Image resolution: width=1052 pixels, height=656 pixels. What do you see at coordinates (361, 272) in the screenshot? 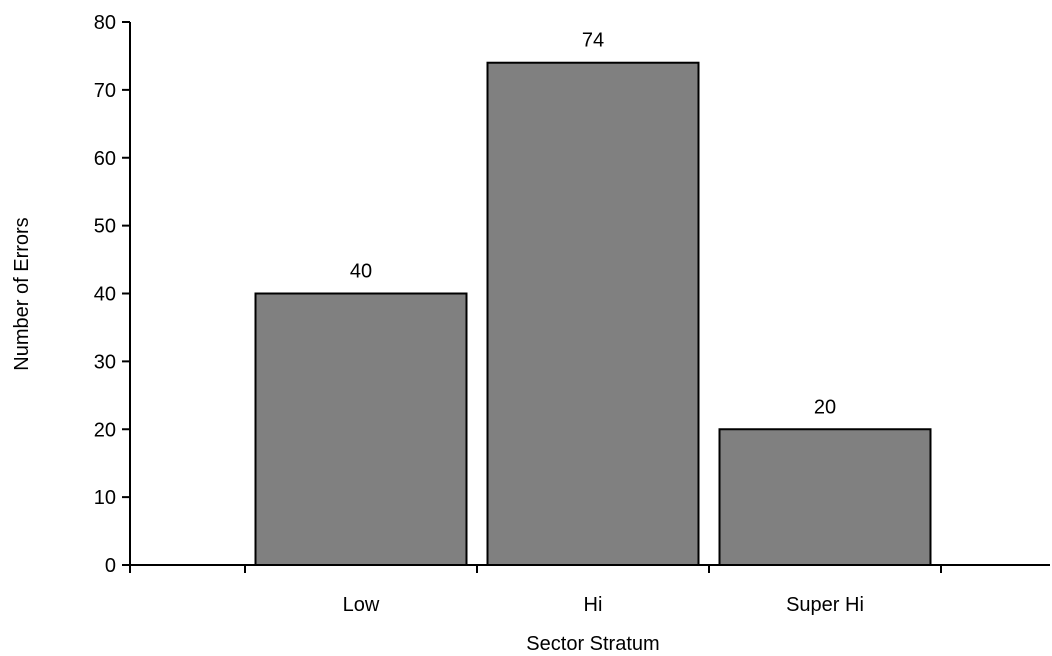
I see `data-label: 40` at bounding box center [361, 272].